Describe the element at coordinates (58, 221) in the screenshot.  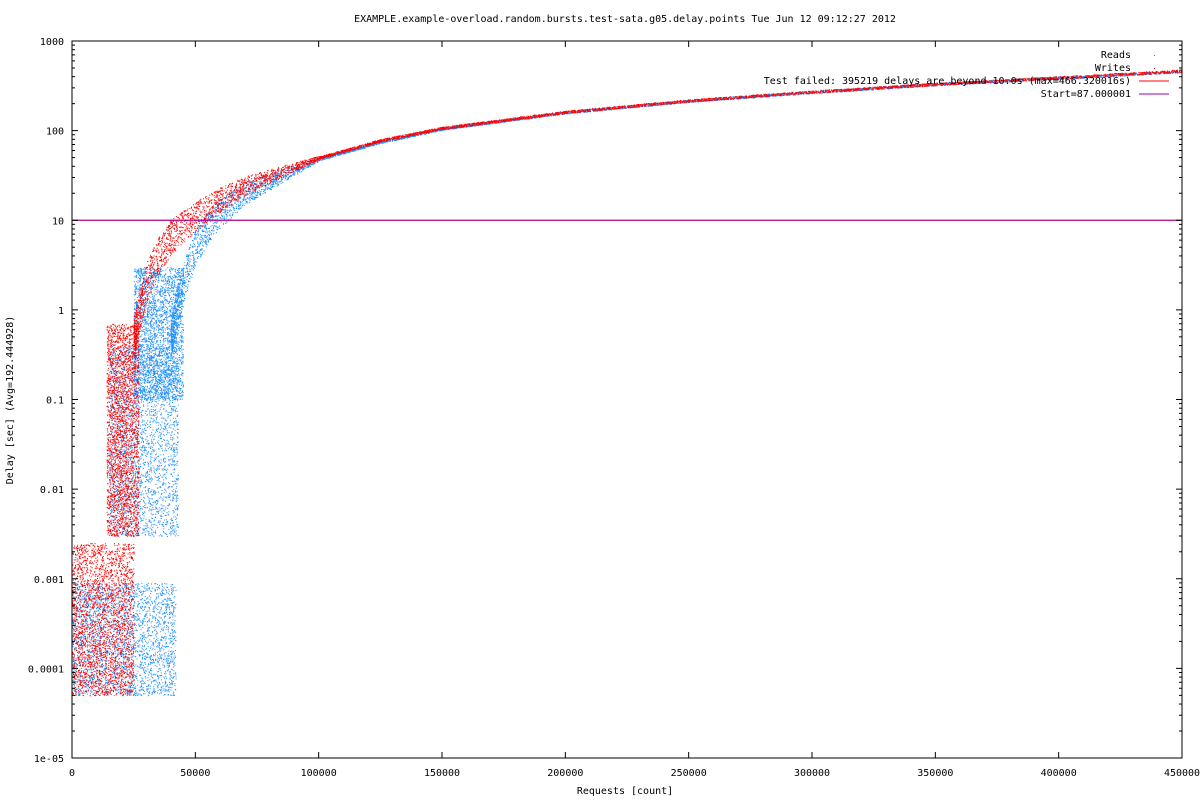
I see `y-tick-label: 10` at that location.